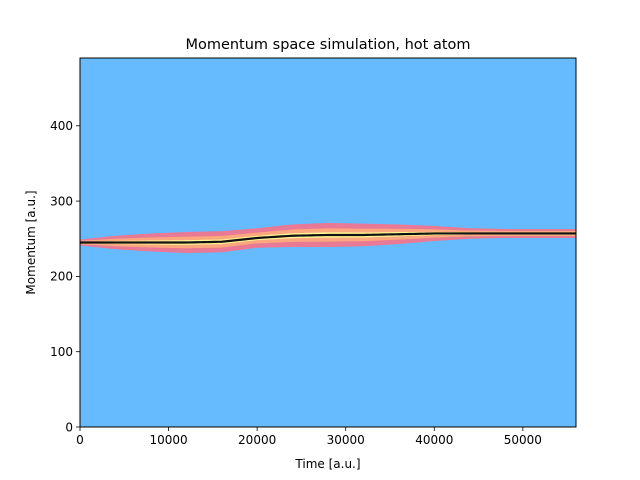 The width and height of the screenshot is (640, 480). I want to click on x-tick-label: 10000, so click(168, 440).